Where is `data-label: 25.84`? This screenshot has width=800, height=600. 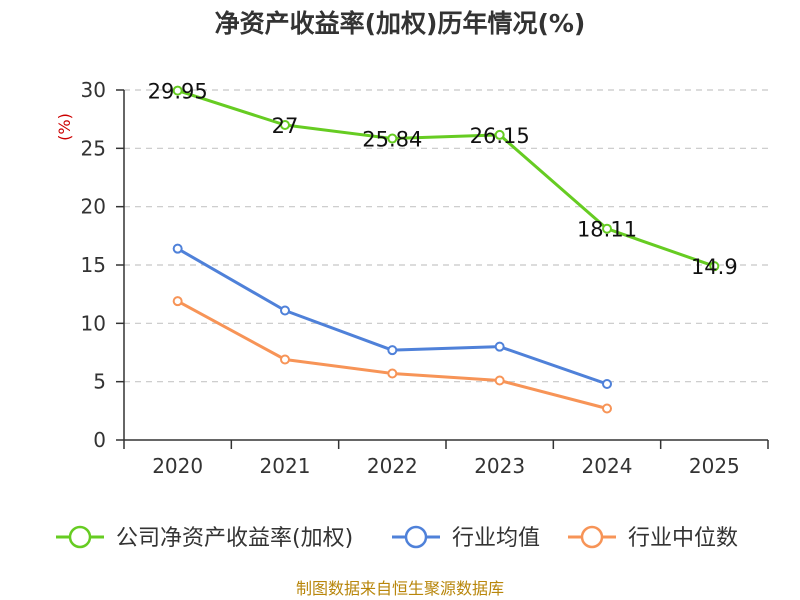
data-label: 25.84 is located at coordinates (392, 140).